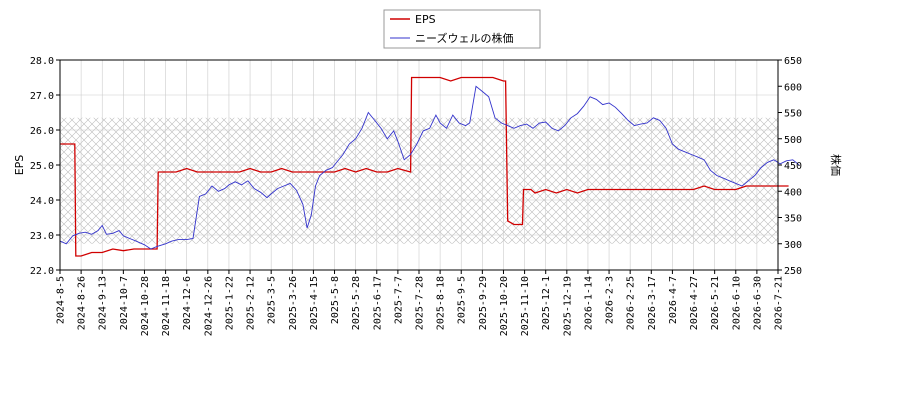  Describe the element at coordinates (588, 303) in the screenshot. I see `x-tick-label: 2026-1-14` at that location.